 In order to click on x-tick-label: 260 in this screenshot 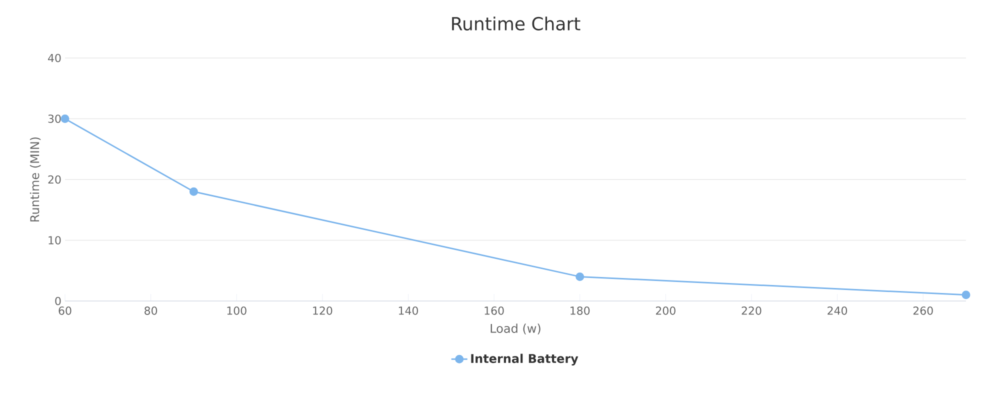, I will do `click(923, 310)`.